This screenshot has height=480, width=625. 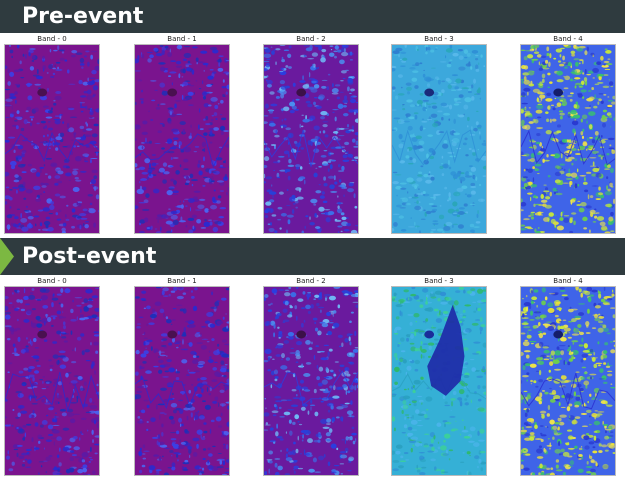 I want to click on pre-band-3-image, so click(x=439, y=139).